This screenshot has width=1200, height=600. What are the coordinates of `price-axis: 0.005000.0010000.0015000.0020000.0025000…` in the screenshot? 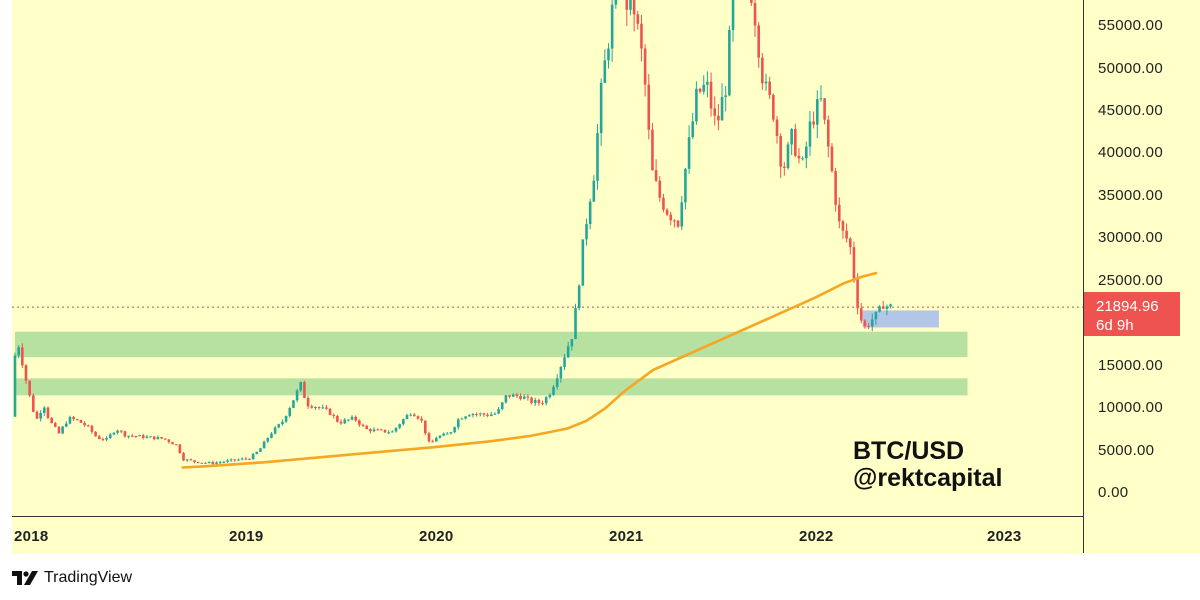 It's located at (1141, 276).